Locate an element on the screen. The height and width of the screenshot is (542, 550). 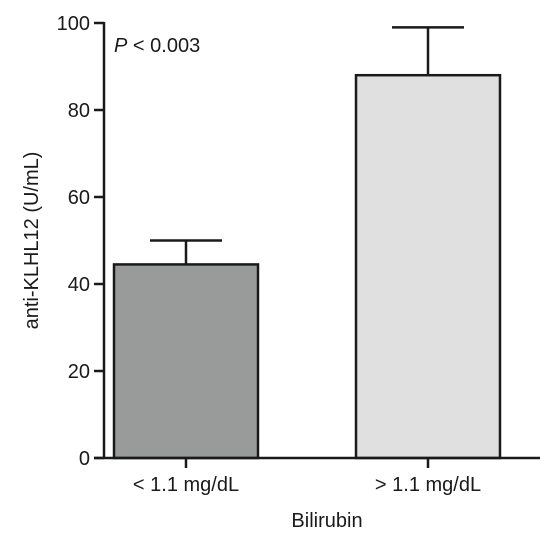
x-tick-label: > 1.1 mg/dL is located at coordinates (428, 485).